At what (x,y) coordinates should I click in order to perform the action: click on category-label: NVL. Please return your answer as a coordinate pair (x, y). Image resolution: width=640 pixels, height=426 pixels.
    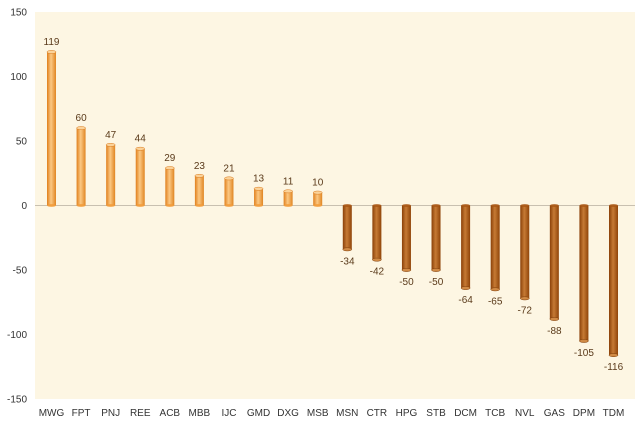
    Looking at the image, I should click on (525, 413).